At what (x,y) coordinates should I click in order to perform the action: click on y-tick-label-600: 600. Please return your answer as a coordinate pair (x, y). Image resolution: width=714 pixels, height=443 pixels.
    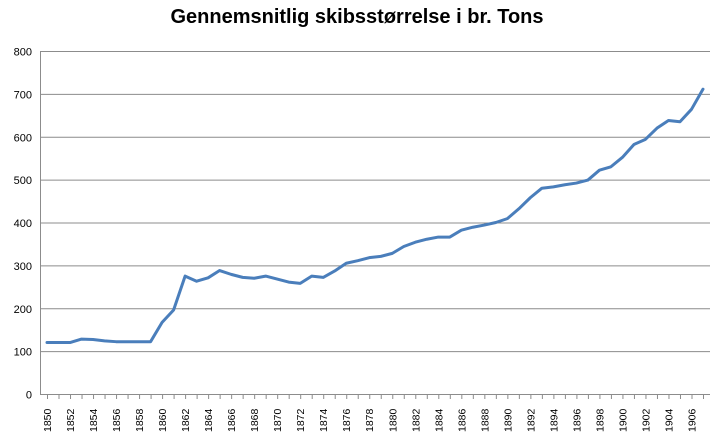
    Looking at the image, I should click on (23, 138).